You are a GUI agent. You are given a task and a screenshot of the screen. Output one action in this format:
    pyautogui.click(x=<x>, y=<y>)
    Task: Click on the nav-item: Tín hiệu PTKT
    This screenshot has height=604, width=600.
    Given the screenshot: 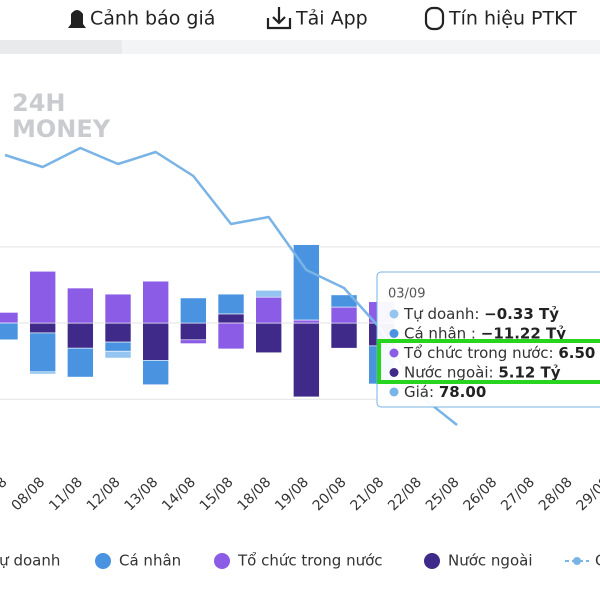 What is the action you would take?
    pyautogui.click(x=500, y=18)
    